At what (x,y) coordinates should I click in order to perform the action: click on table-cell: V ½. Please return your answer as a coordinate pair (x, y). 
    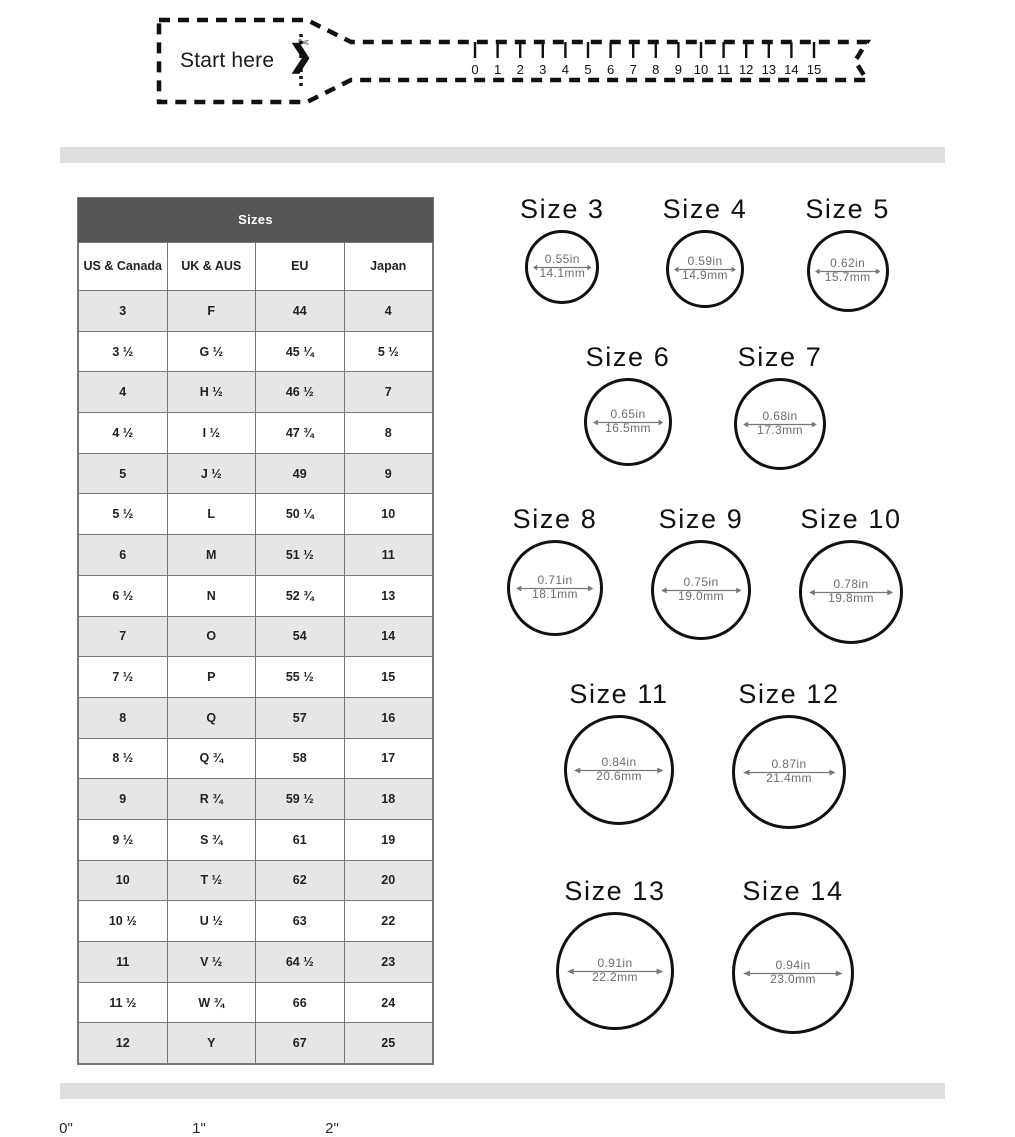
    Looking at the image, I should click on (211, 962).